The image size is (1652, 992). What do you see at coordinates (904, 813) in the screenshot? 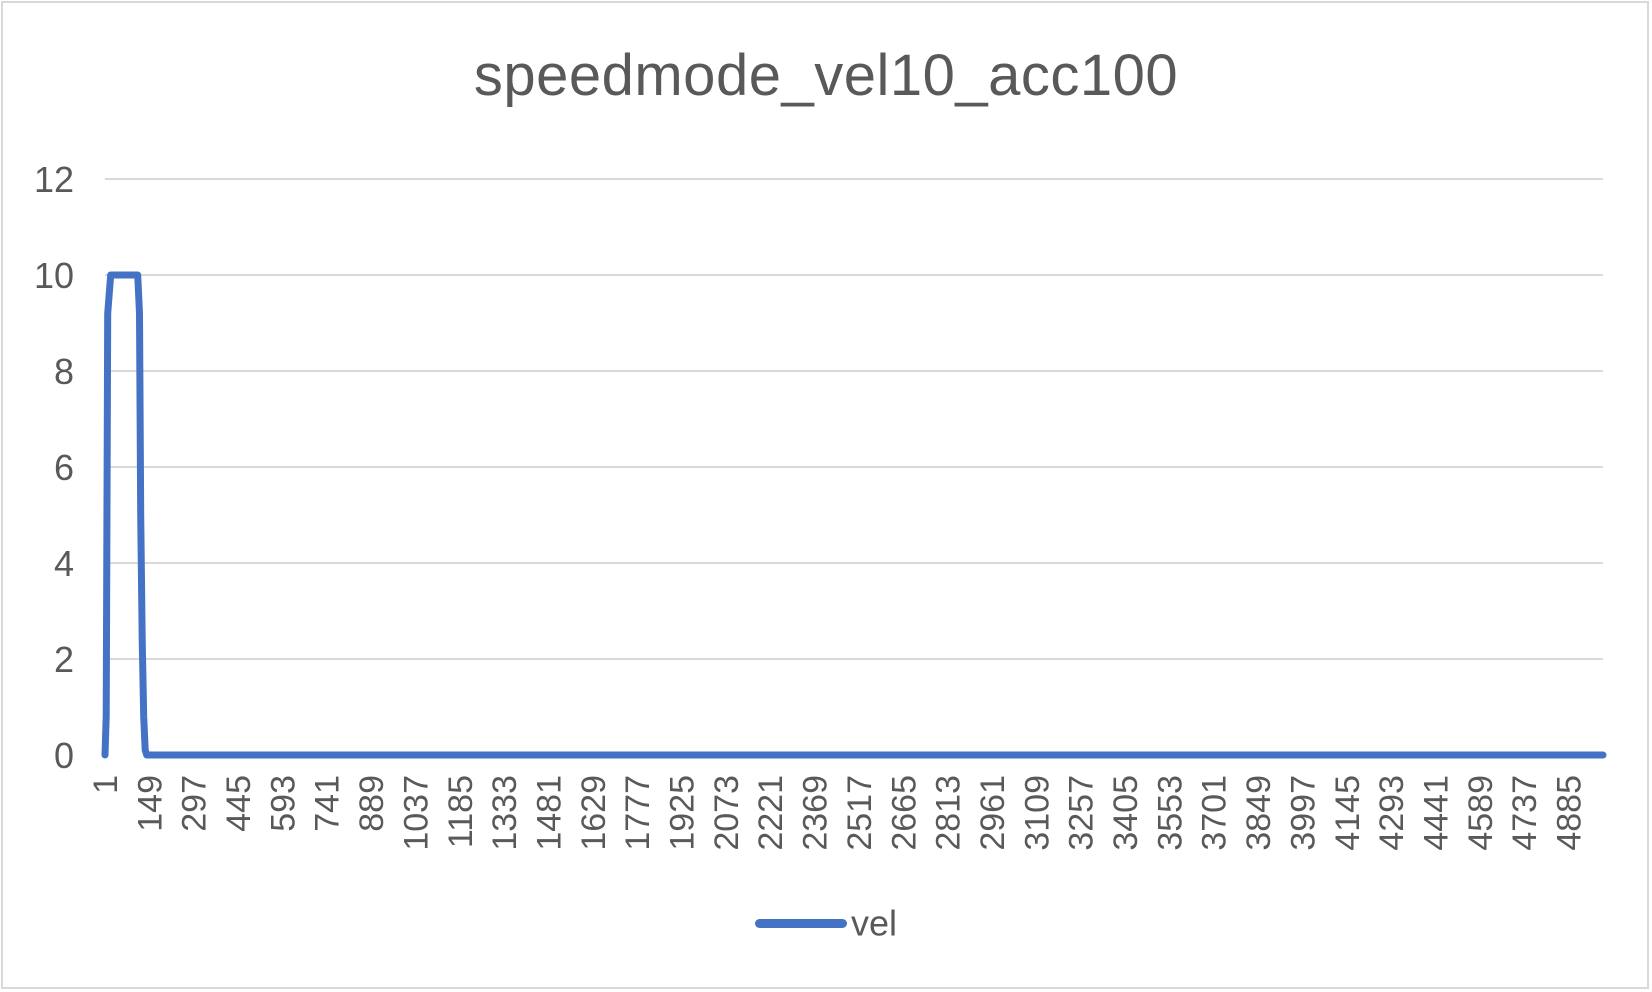
I see `x-tick-label: 2665` at bounding box center [904, 813].